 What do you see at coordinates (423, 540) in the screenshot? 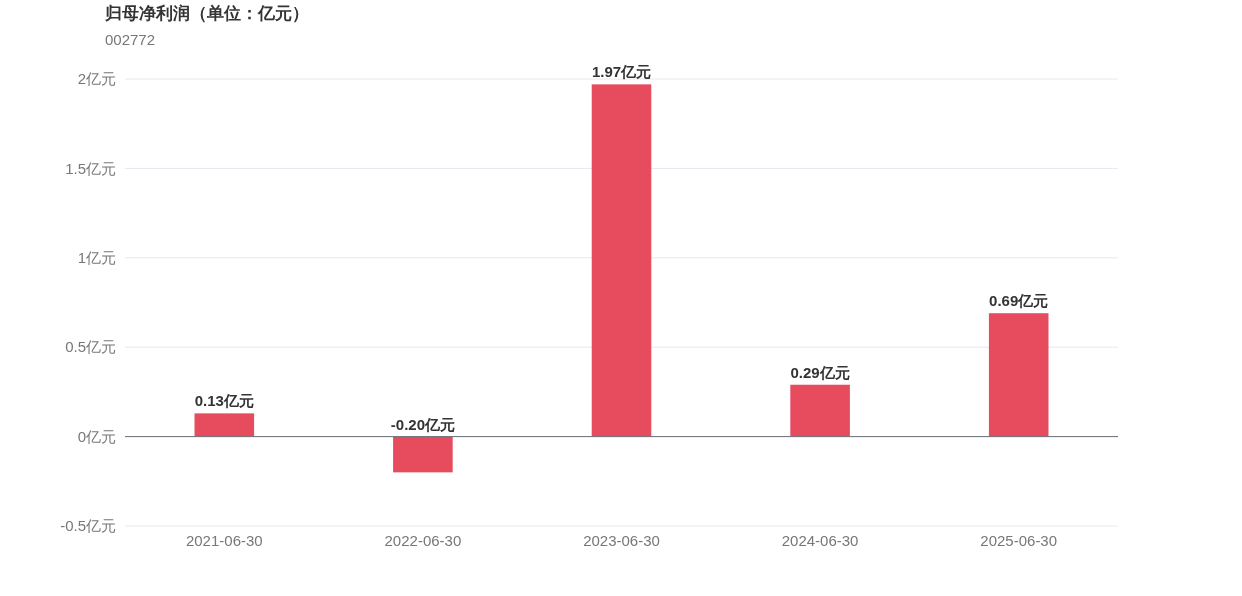
I see `x-tick-label: 2022-06-30` at bounding box center [423, 540].